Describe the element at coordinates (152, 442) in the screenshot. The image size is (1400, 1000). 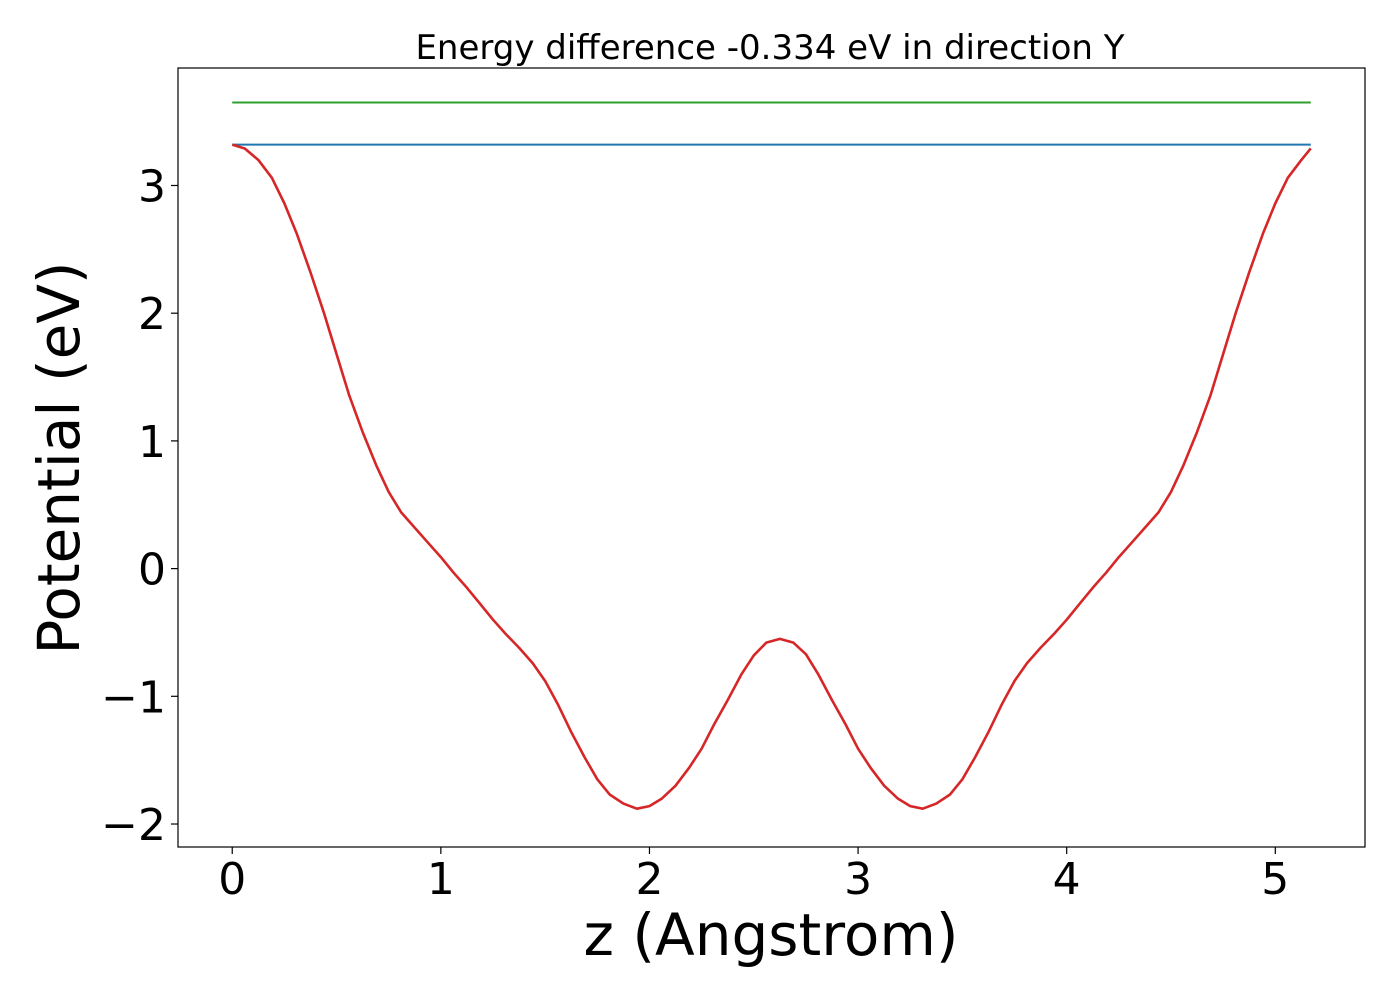
I see `y-tick-label: 1` at that location.